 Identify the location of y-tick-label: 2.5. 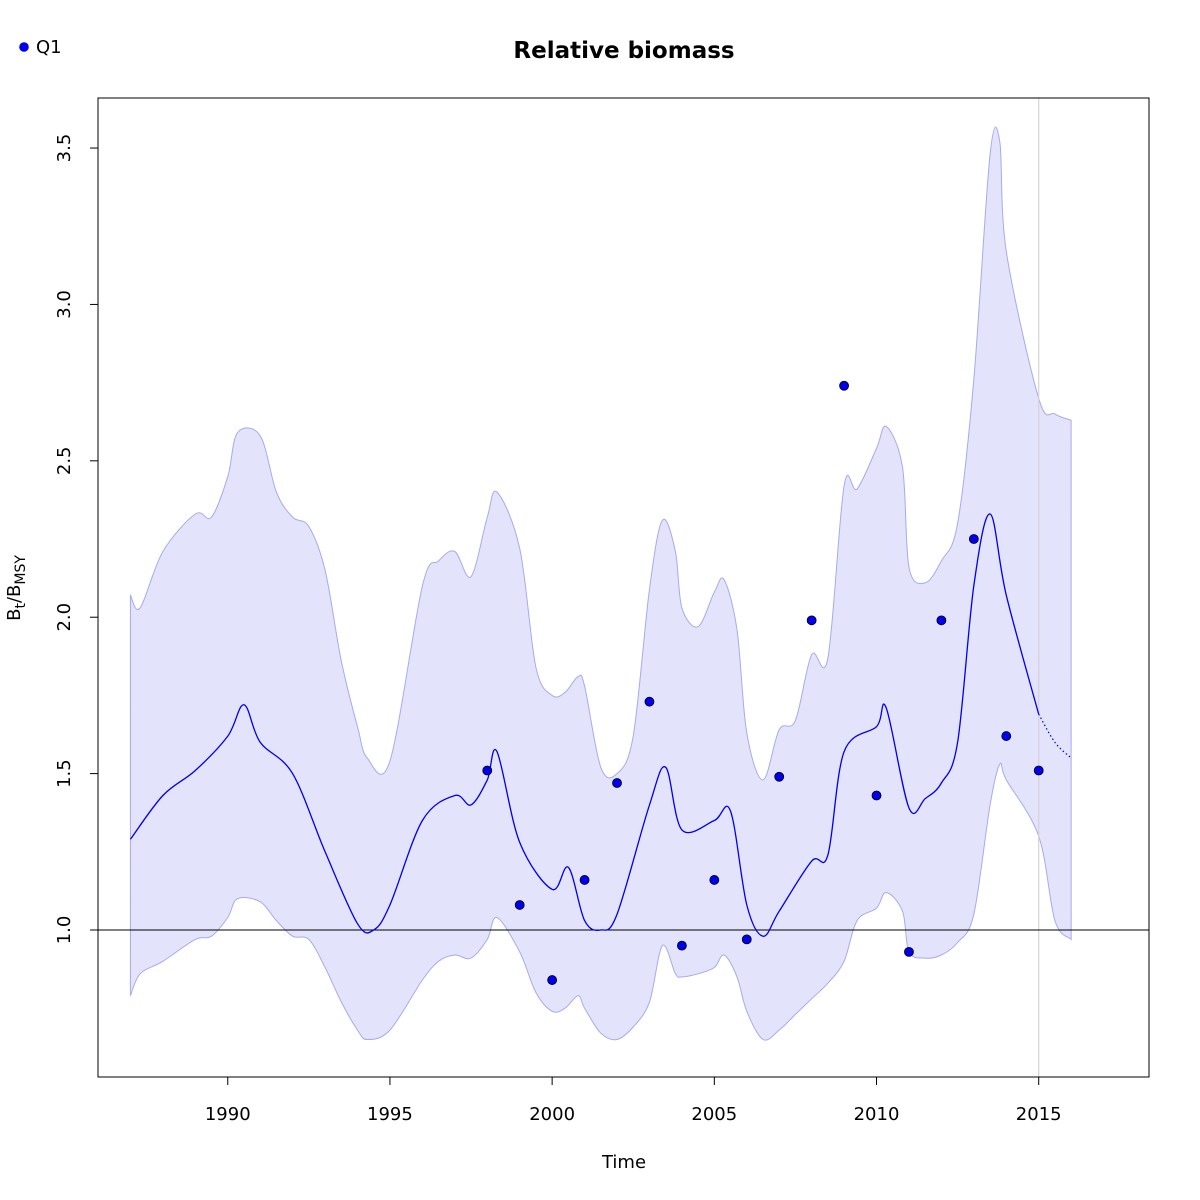
(64, 461).